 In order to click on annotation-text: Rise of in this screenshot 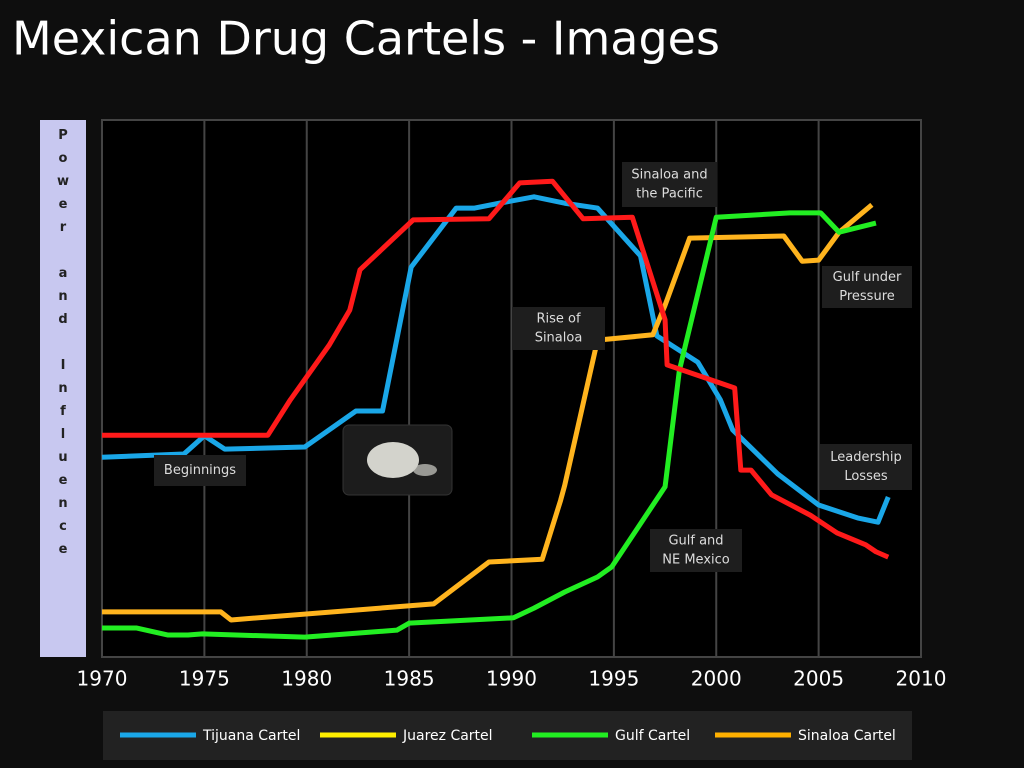, I will do `click(558, 319)`.